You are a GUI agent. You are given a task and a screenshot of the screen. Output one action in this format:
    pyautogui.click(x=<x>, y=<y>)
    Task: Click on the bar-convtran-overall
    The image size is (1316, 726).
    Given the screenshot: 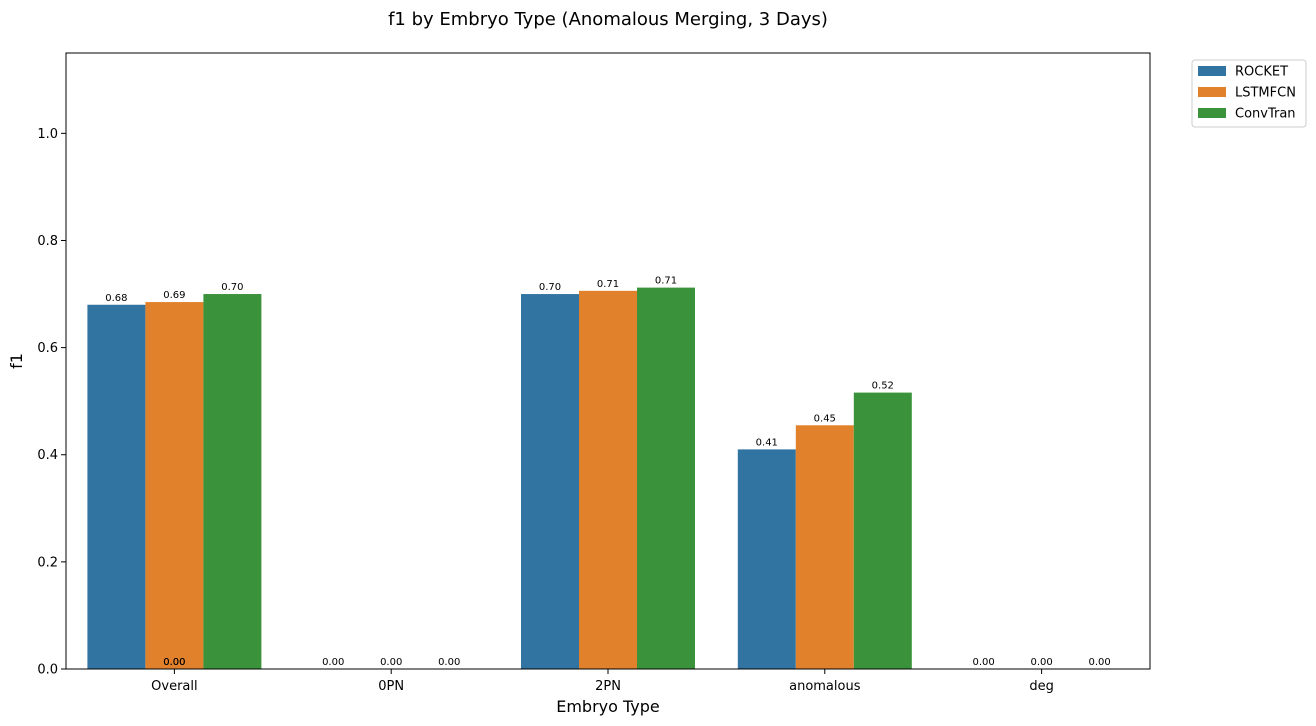 What is the action you would take?
    pyautogui.click(x=232, y=481)
    